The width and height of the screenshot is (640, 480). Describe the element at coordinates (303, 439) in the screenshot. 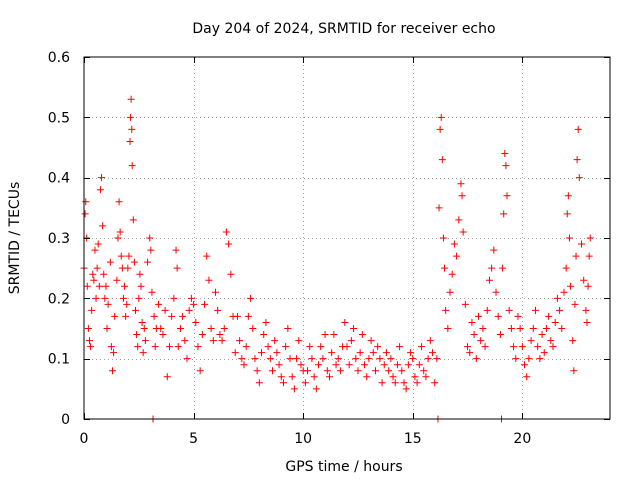

I see `x-tick-label: 10` at that location.